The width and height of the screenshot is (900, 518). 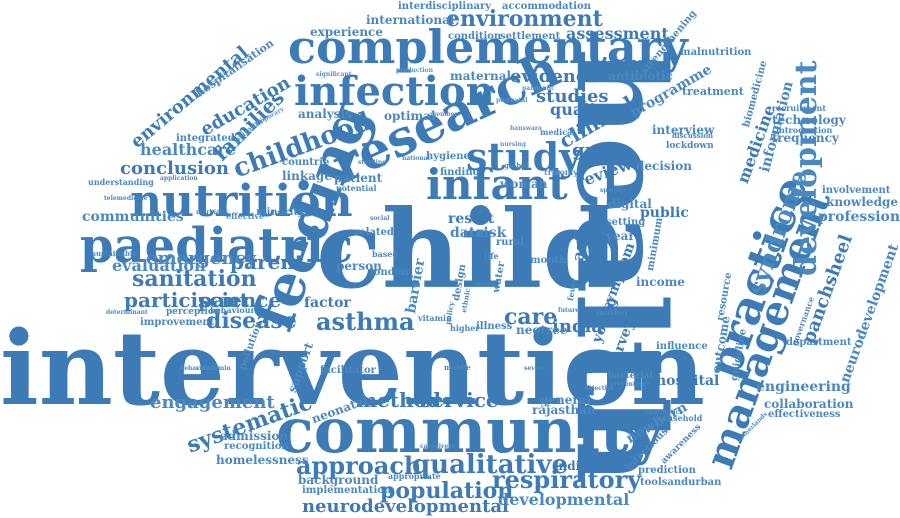 I want to click on word-factor: factor, so click(x=327, y=303).